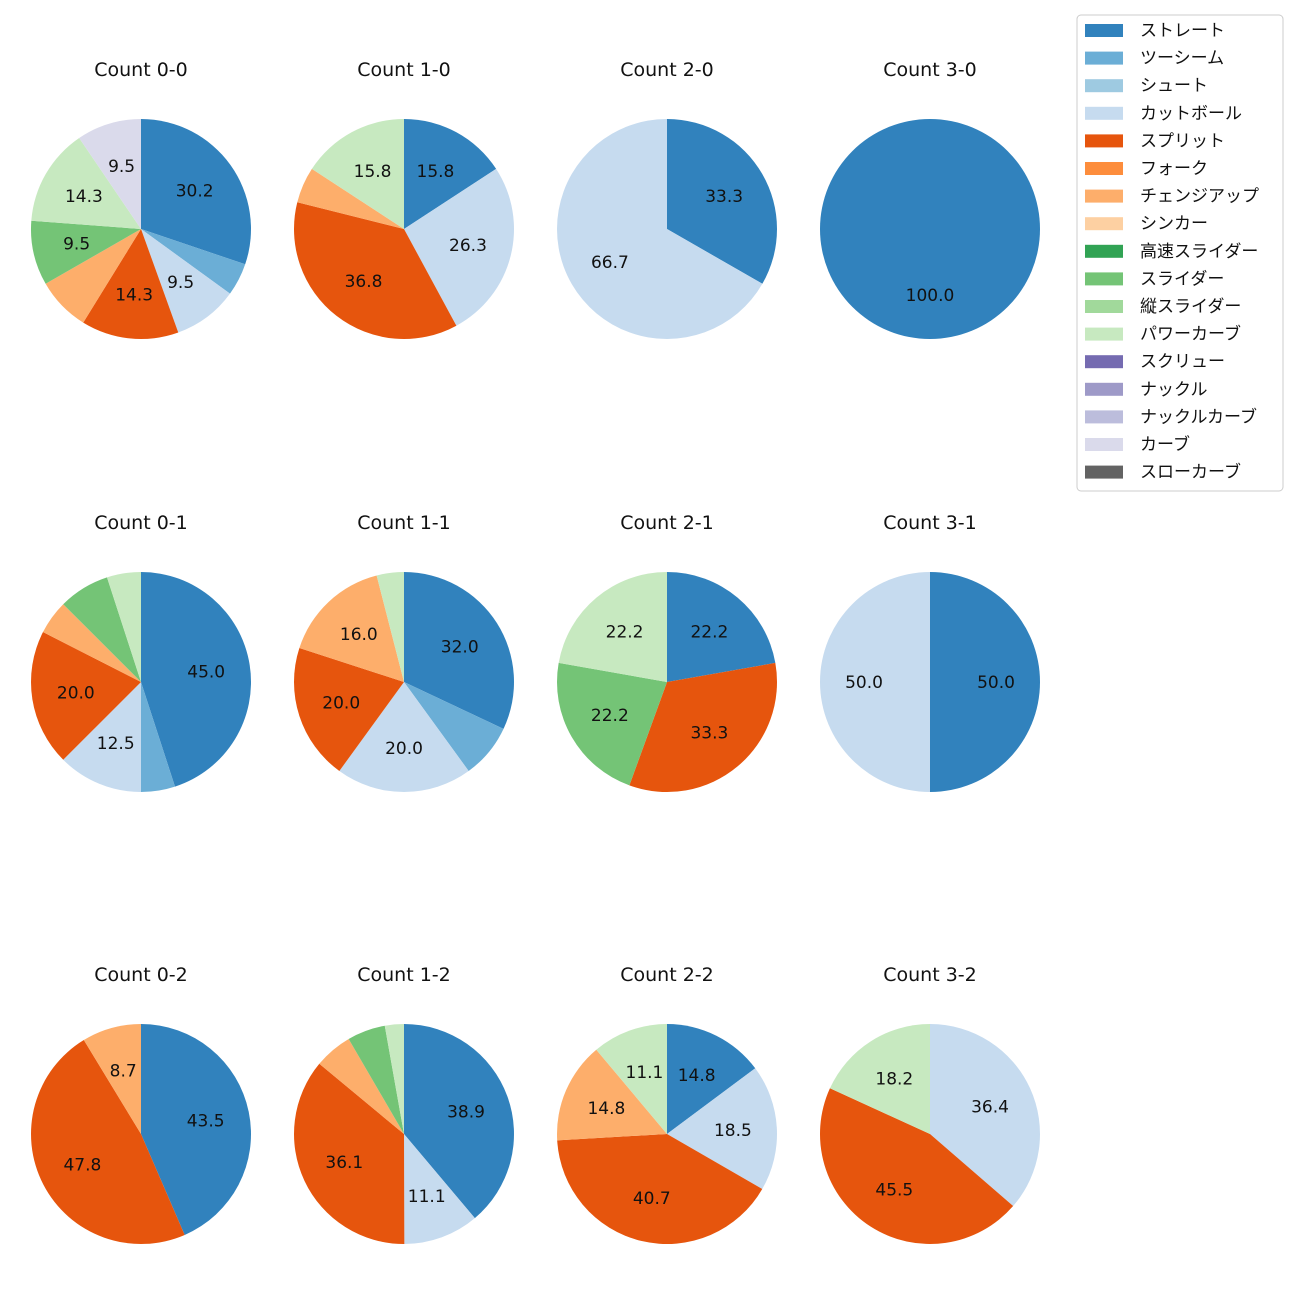 This screenshot has width=1300, height=1300. Describe the element at coordinates (1182, 141) in the screenshot. I see `legend-label: スプリット` at that location.